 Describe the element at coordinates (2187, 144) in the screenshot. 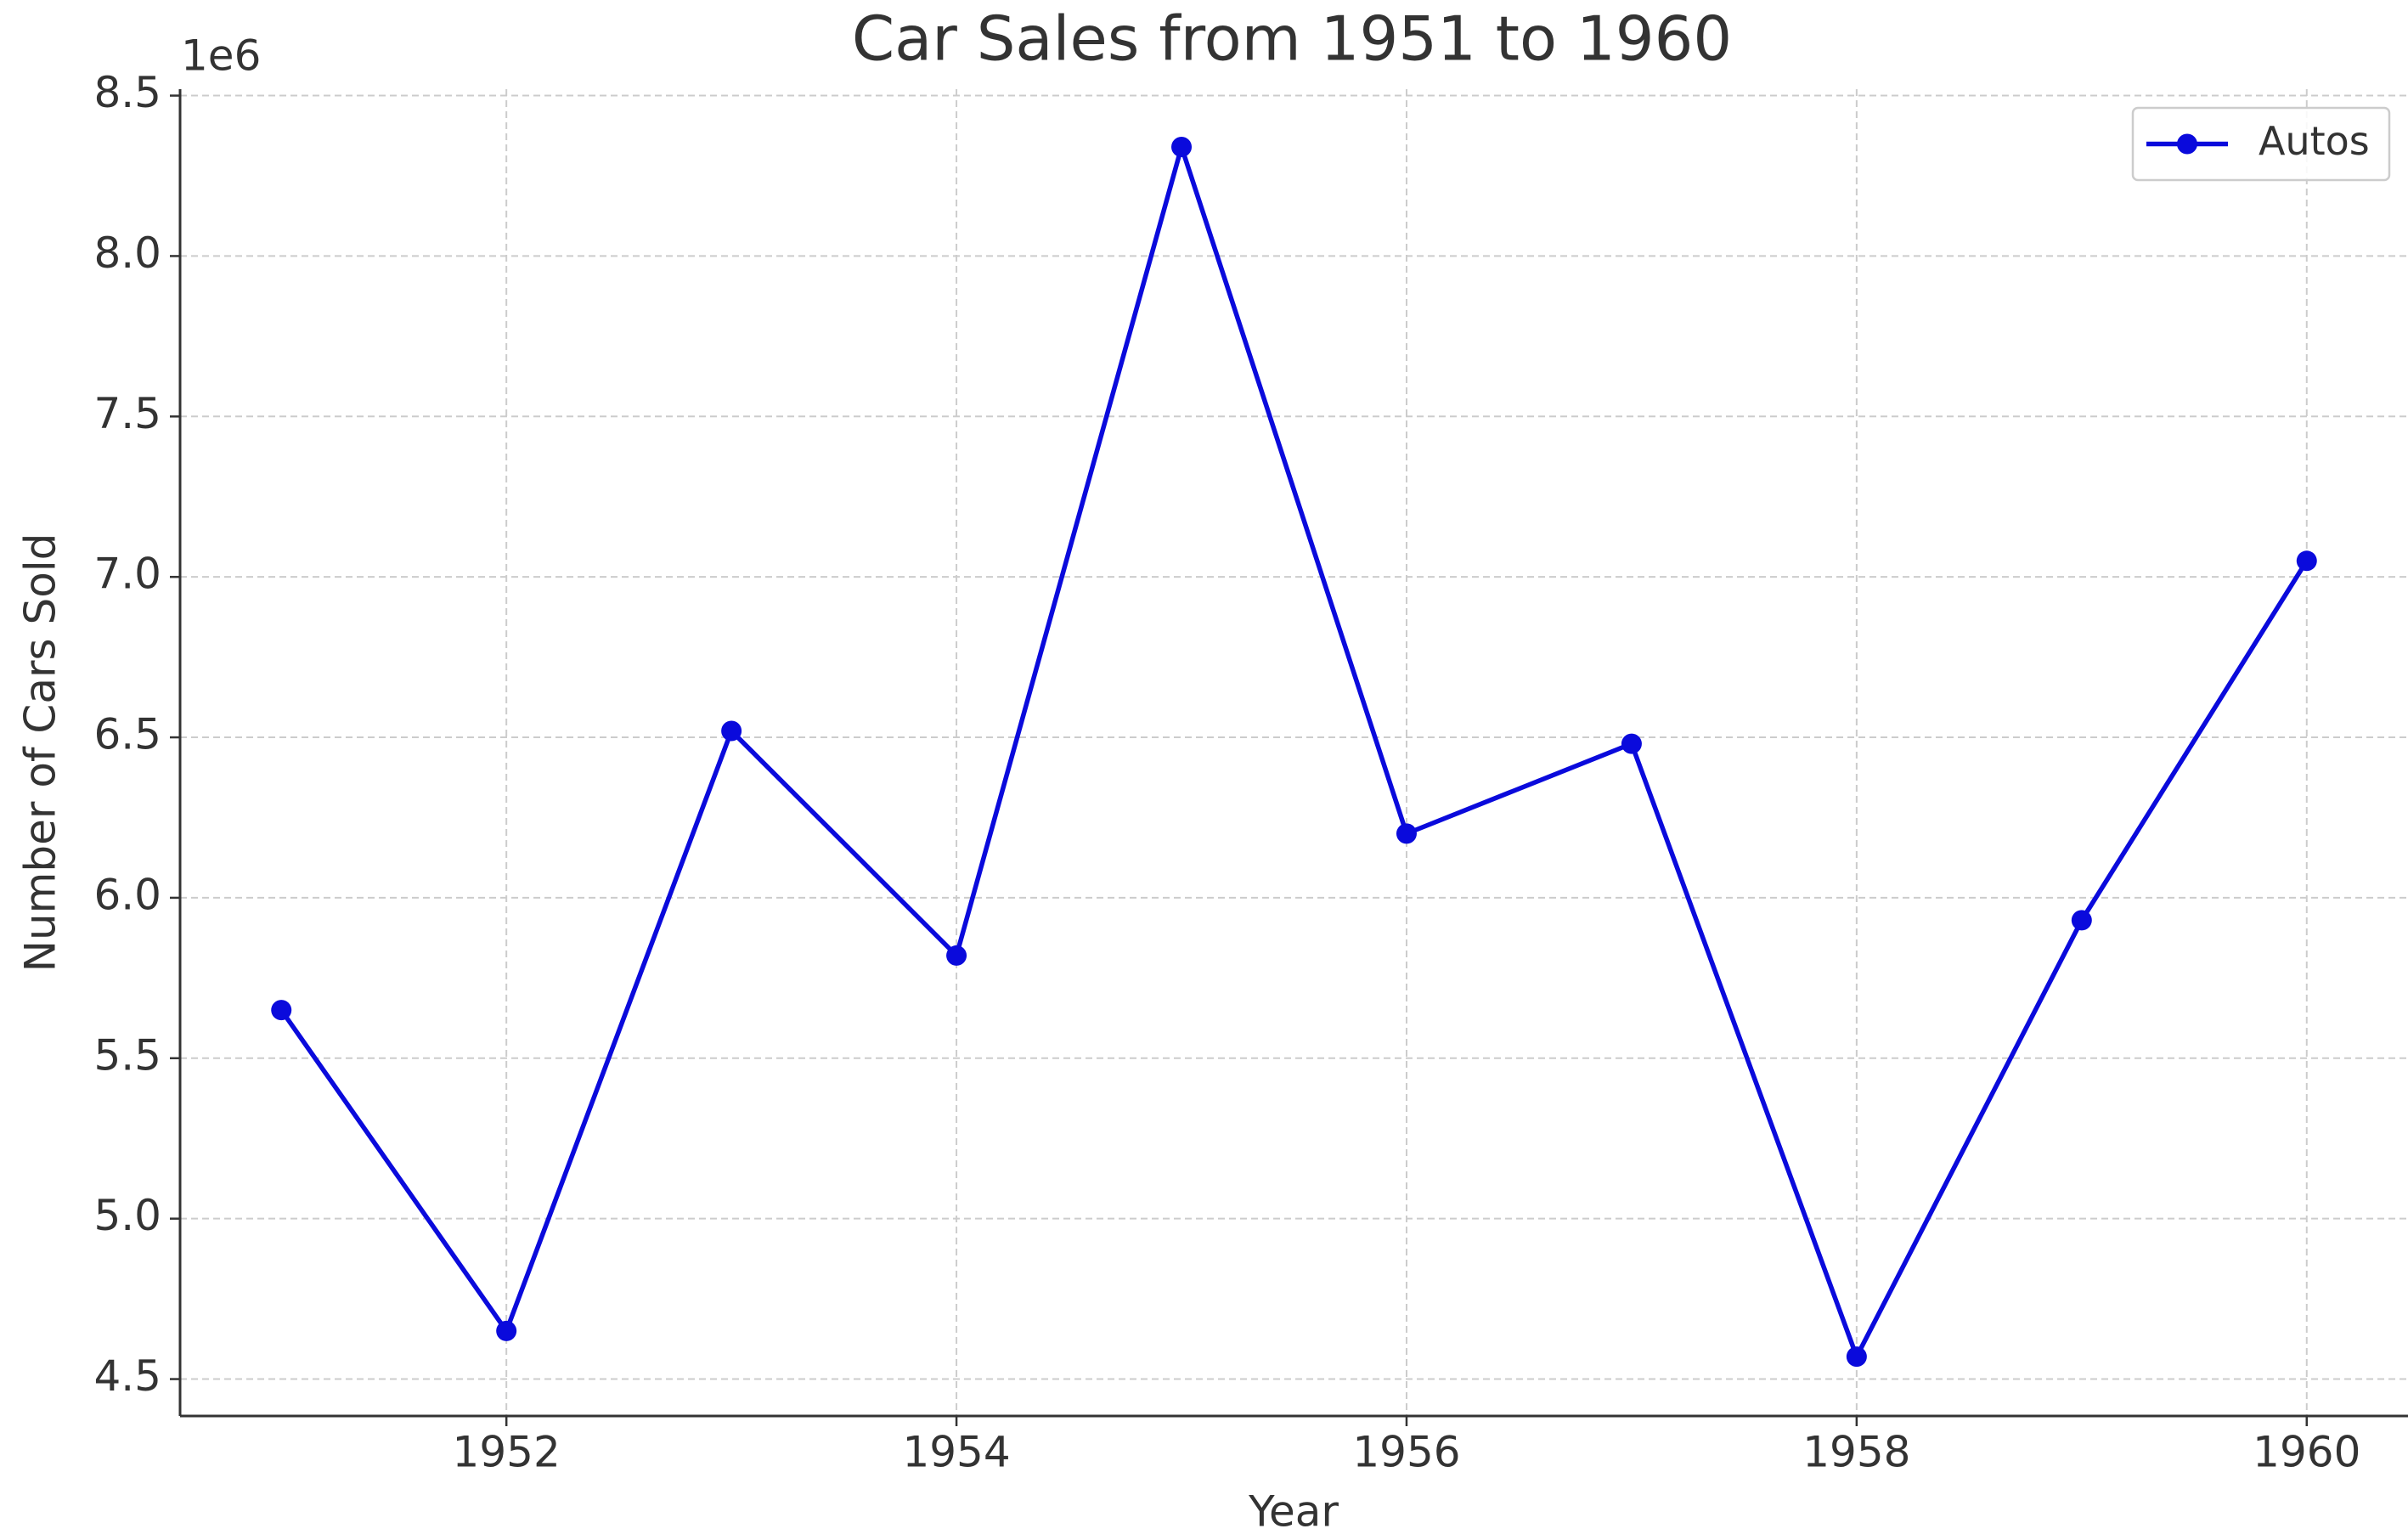

I see `legend-marker` at that location.